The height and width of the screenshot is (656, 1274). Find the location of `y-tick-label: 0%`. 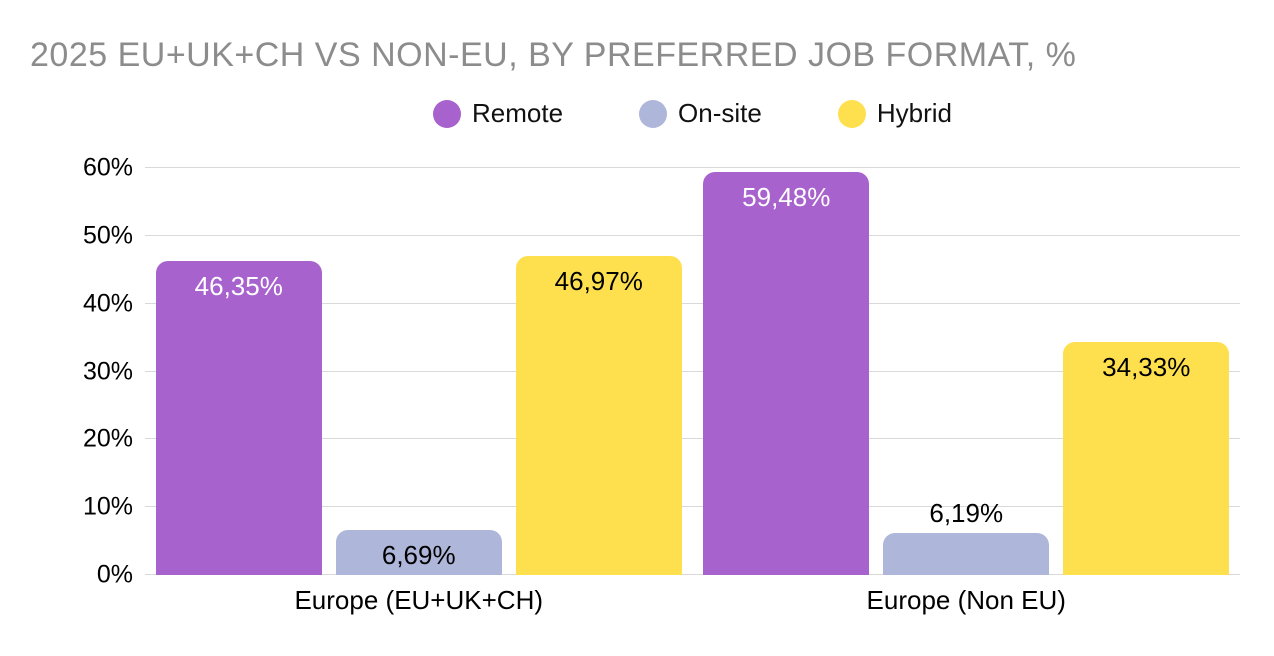

y-tick-label: 0% is located at coordinates (114, 574).